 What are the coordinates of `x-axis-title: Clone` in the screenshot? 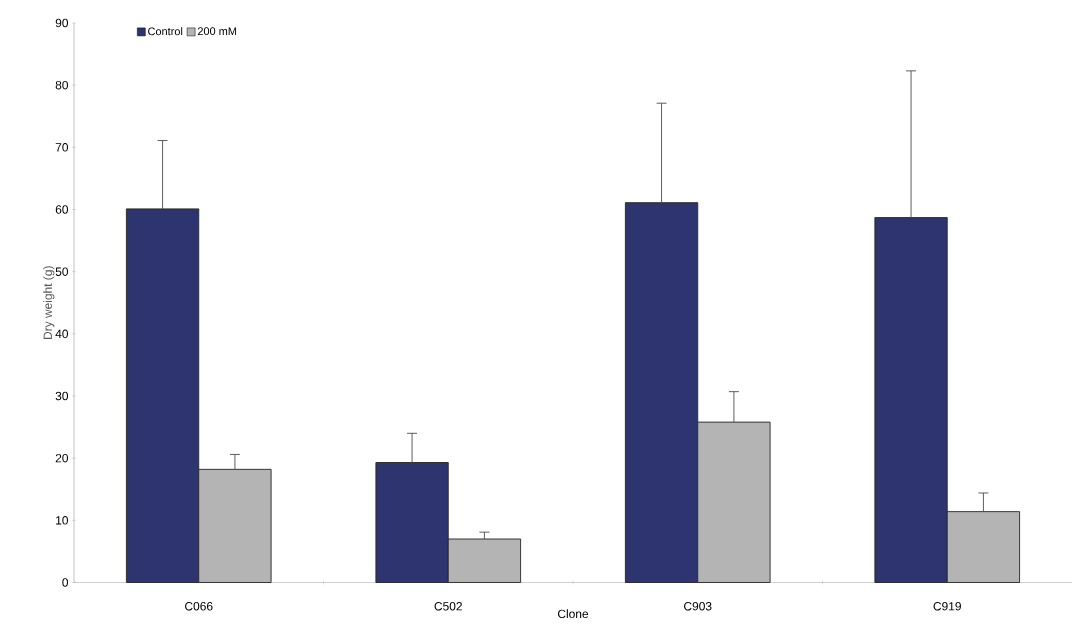 It's located at (573, 614).